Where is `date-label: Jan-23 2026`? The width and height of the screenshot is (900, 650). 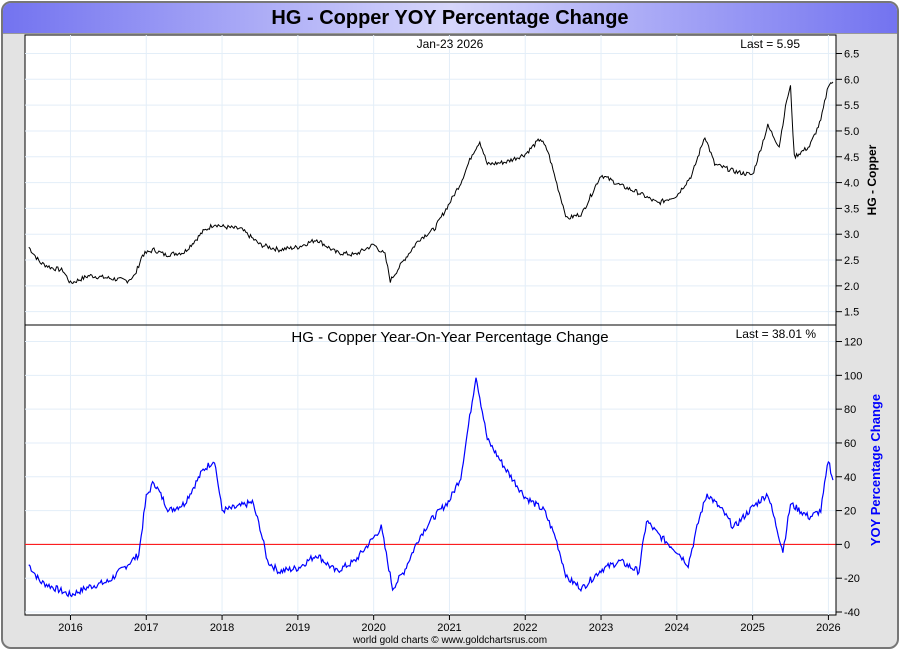 date-label: Jan-23 2026 is located at coordinates (450, 44).